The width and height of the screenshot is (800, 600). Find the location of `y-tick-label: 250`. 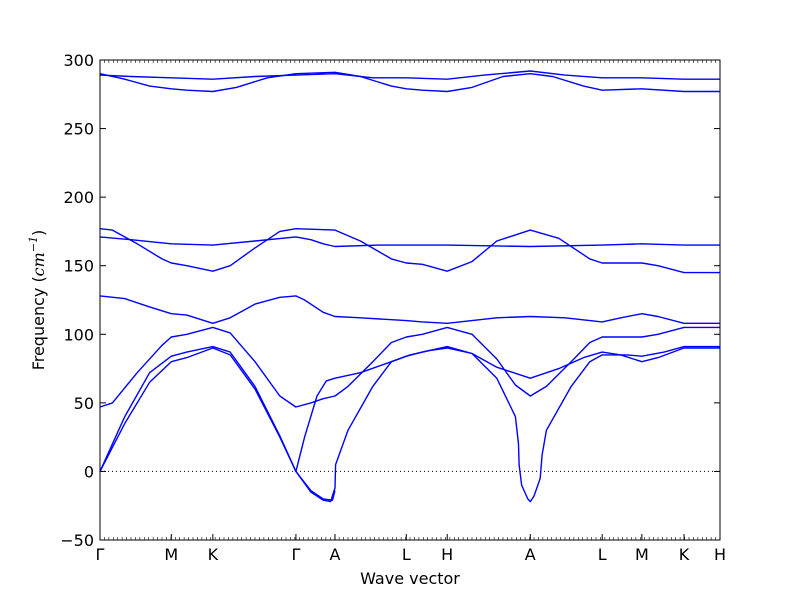

y-tick-label: 250 is located at coordinates (78, 129).